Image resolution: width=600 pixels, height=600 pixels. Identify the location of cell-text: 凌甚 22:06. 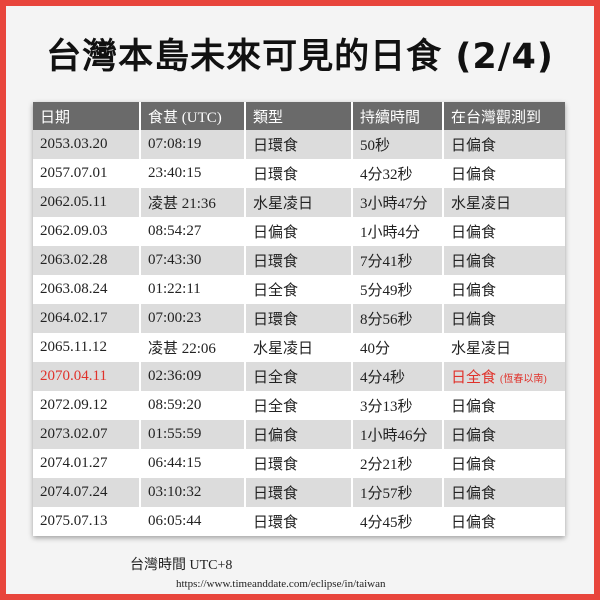
(182, 349).